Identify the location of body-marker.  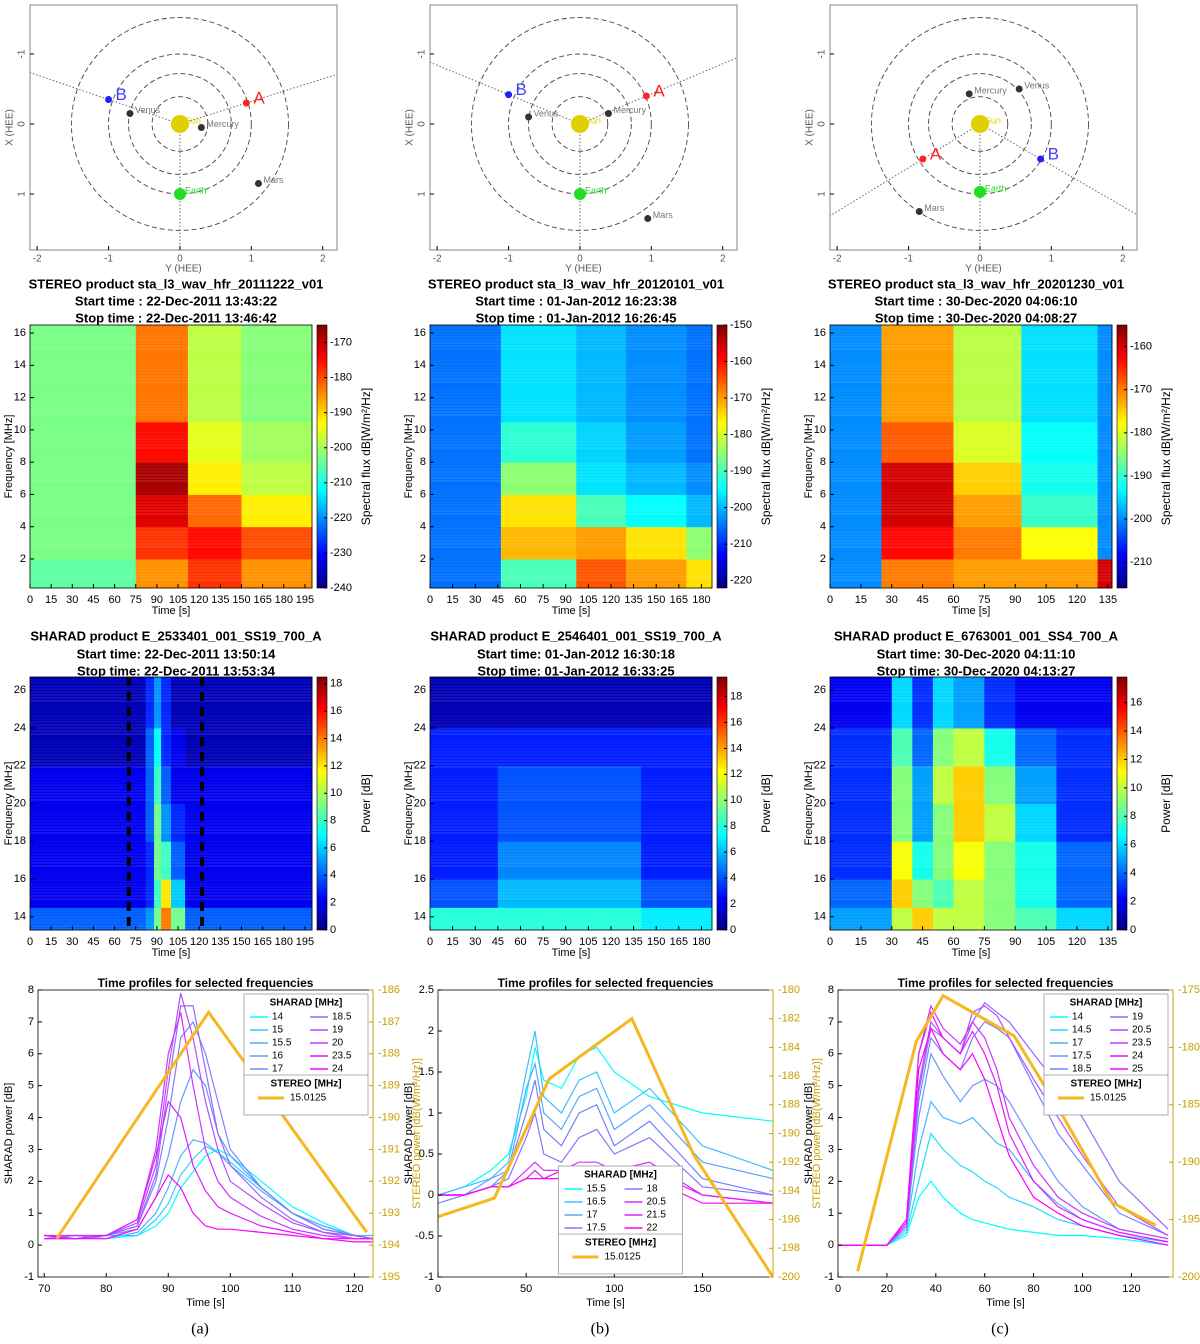
(258, 183).